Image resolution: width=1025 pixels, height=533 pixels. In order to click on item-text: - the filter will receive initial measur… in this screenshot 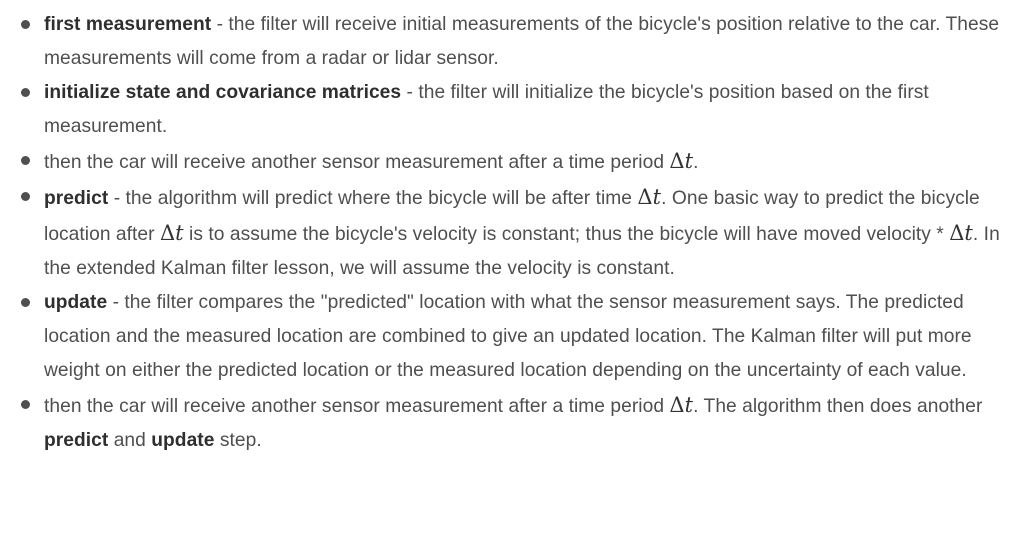, I will do `click(522, 41)`.